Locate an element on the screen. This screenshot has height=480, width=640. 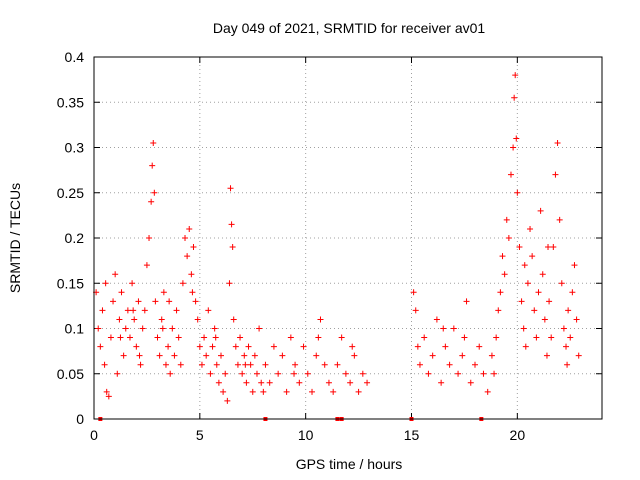
y-tick-label: 0.35 is located at coordinates (70, 102).